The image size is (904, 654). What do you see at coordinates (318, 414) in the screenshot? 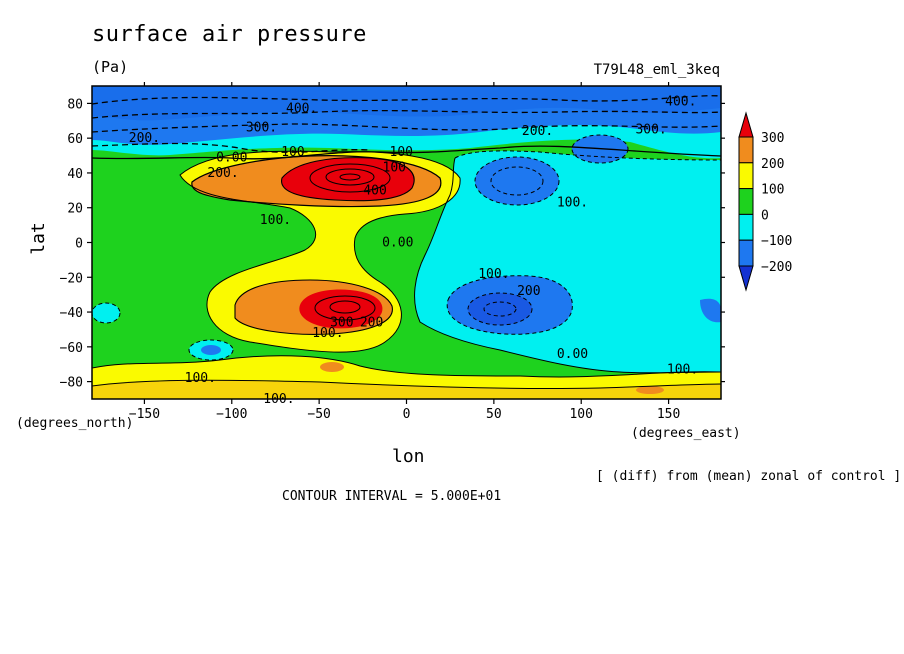
I see `x-tick-label: −50` at bounding box center [318, 414].